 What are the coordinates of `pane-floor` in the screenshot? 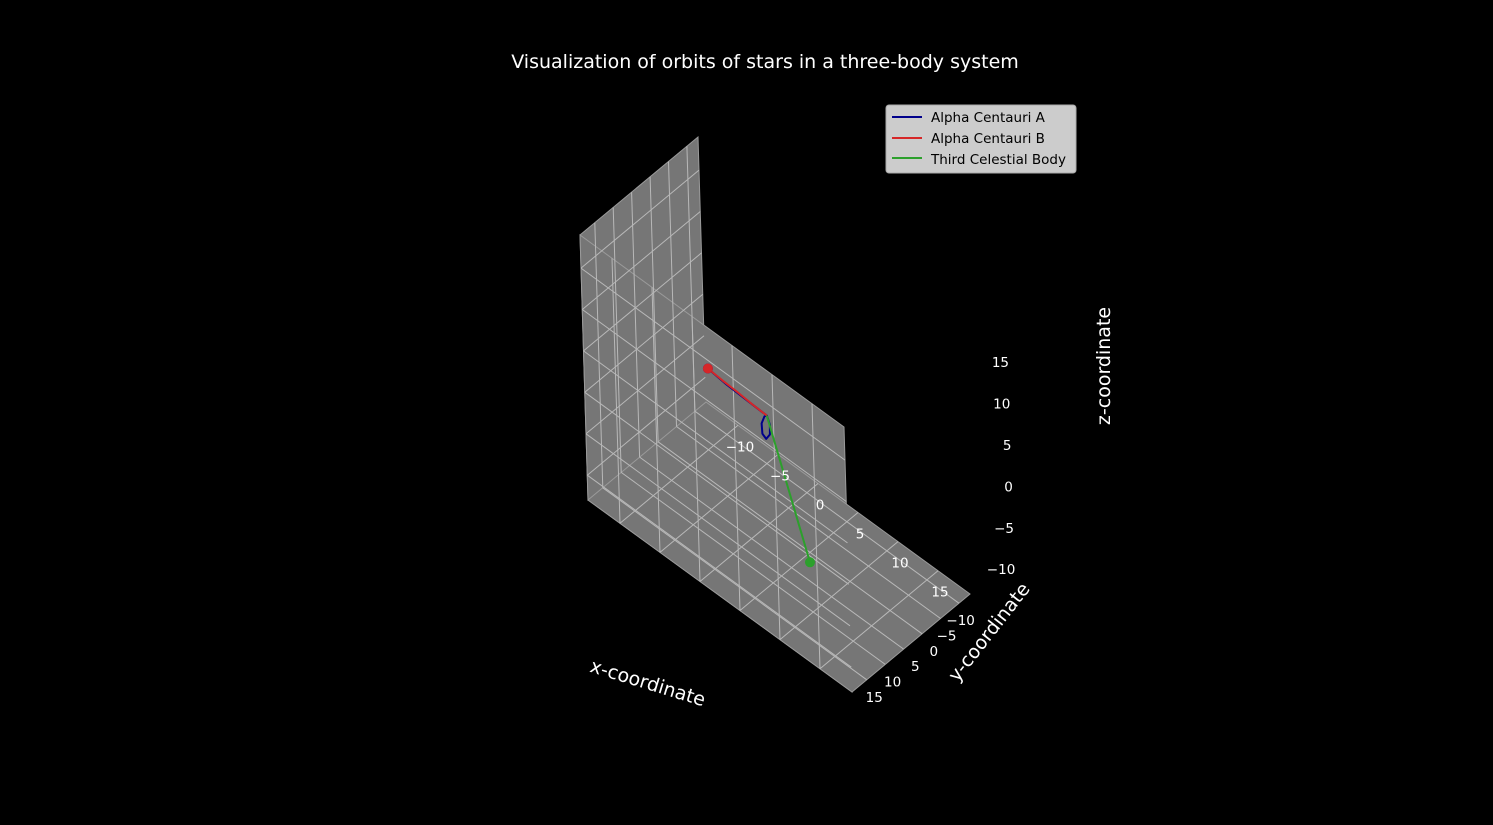 It's located at (779, 547).